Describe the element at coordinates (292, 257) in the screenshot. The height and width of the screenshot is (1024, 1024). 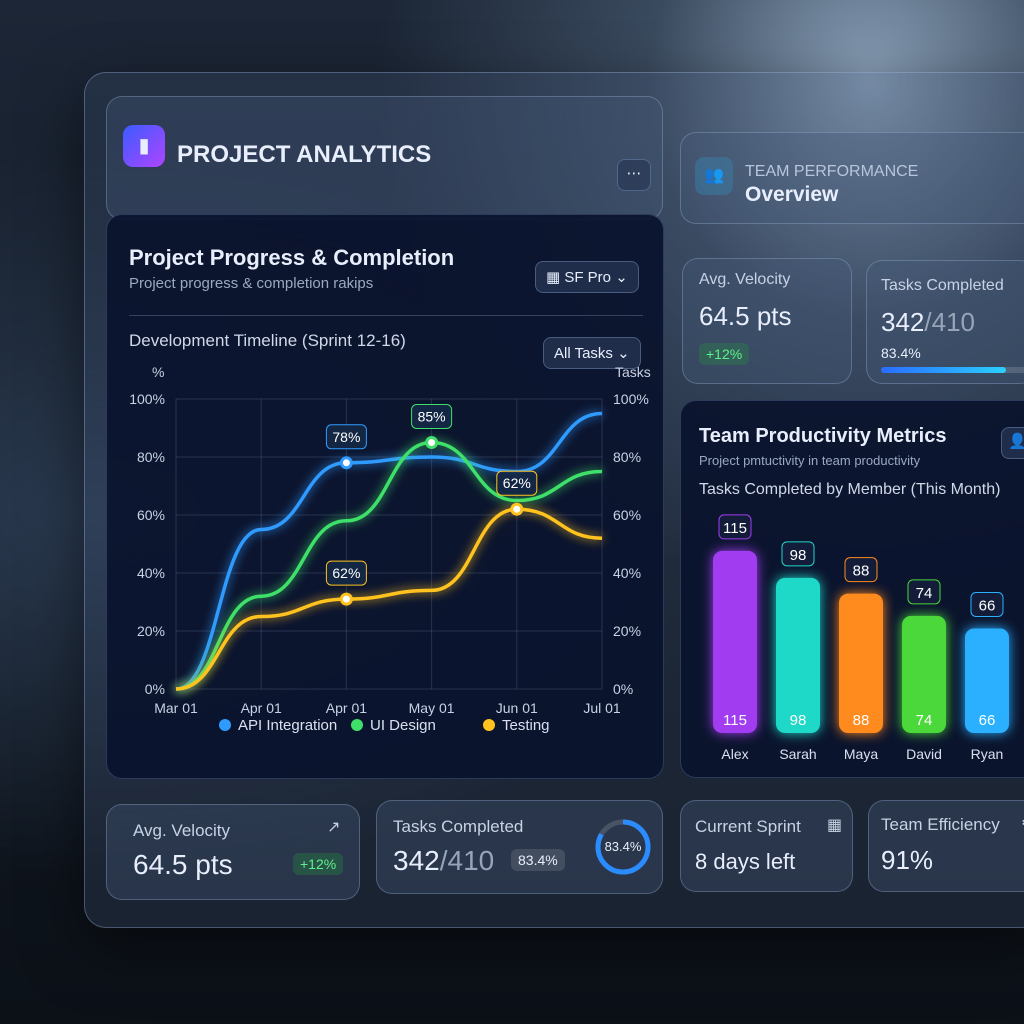
I see `card-title: Project Progress & Completion` at that location.